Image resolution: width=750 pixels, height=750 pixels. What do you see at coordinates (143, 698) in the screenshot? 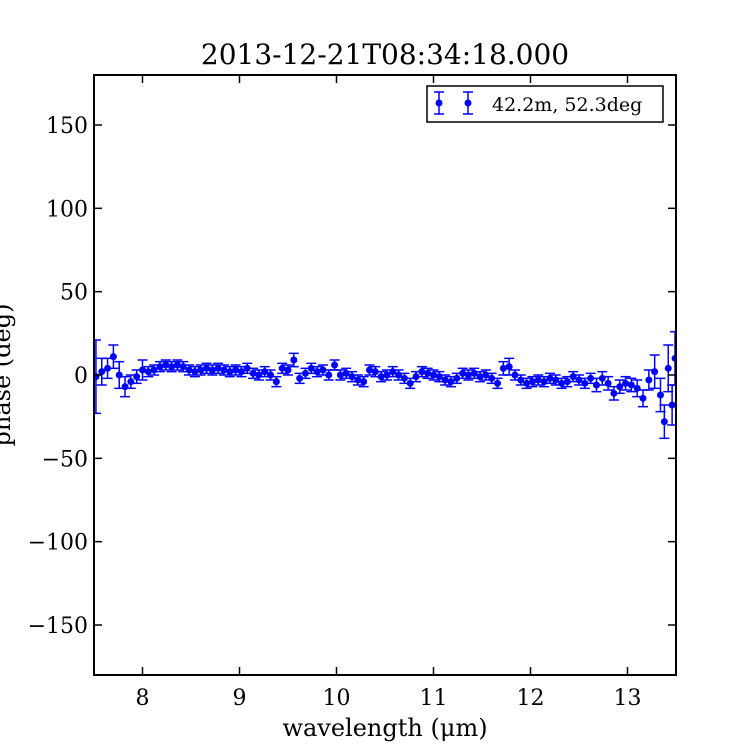
I see `x-tick-label: 8` at bounding box center [143, 698].